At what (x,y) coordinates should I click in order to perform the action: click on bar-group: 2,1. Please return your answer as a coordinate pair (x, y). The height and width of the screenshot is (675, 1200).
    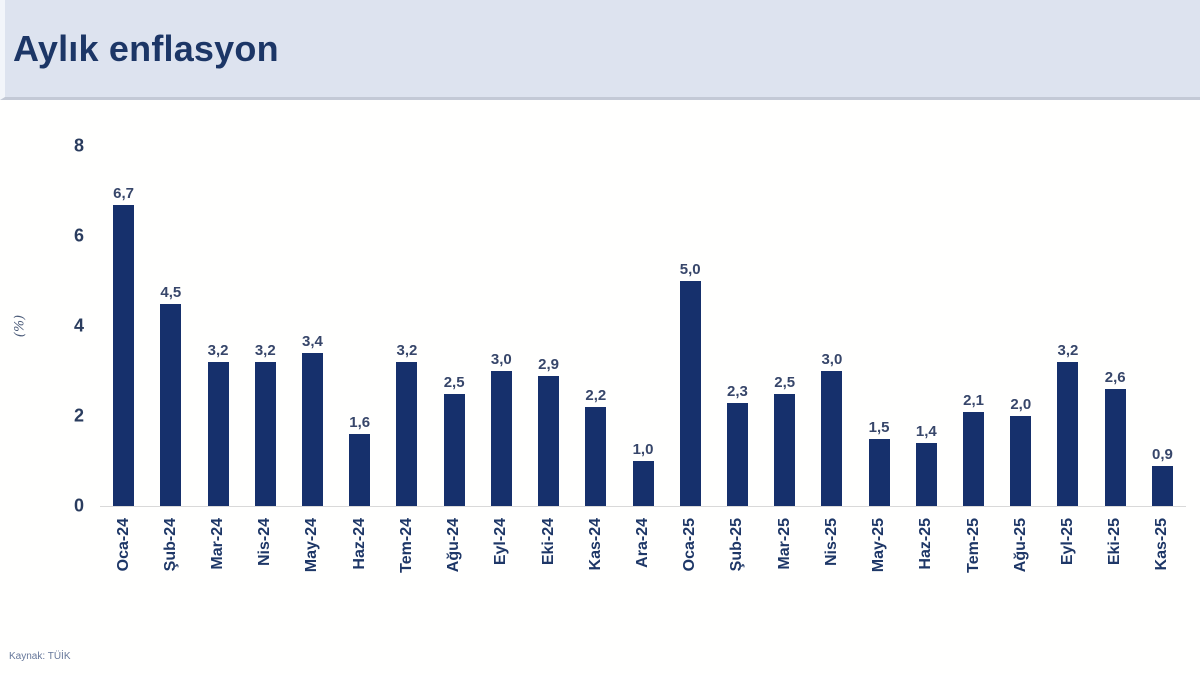
    Looking at the image, I should click on (973, 326).